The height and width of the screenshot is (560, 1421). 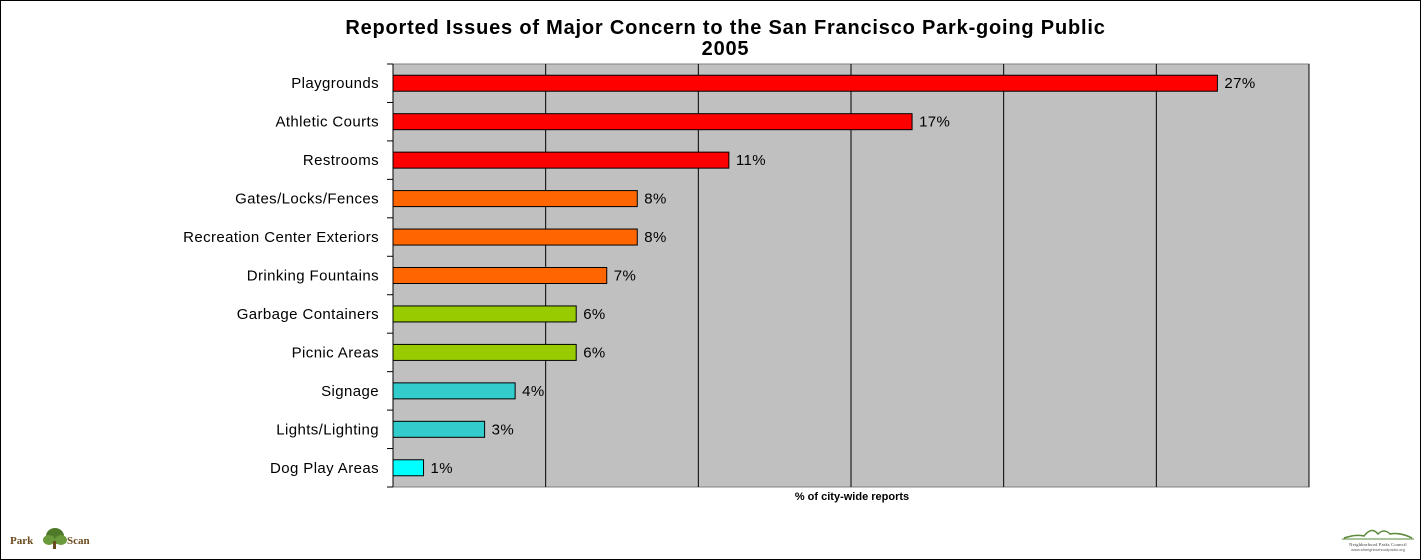 I want to click on parkscan-logo: Park Scan, so click(x=50, y=538).